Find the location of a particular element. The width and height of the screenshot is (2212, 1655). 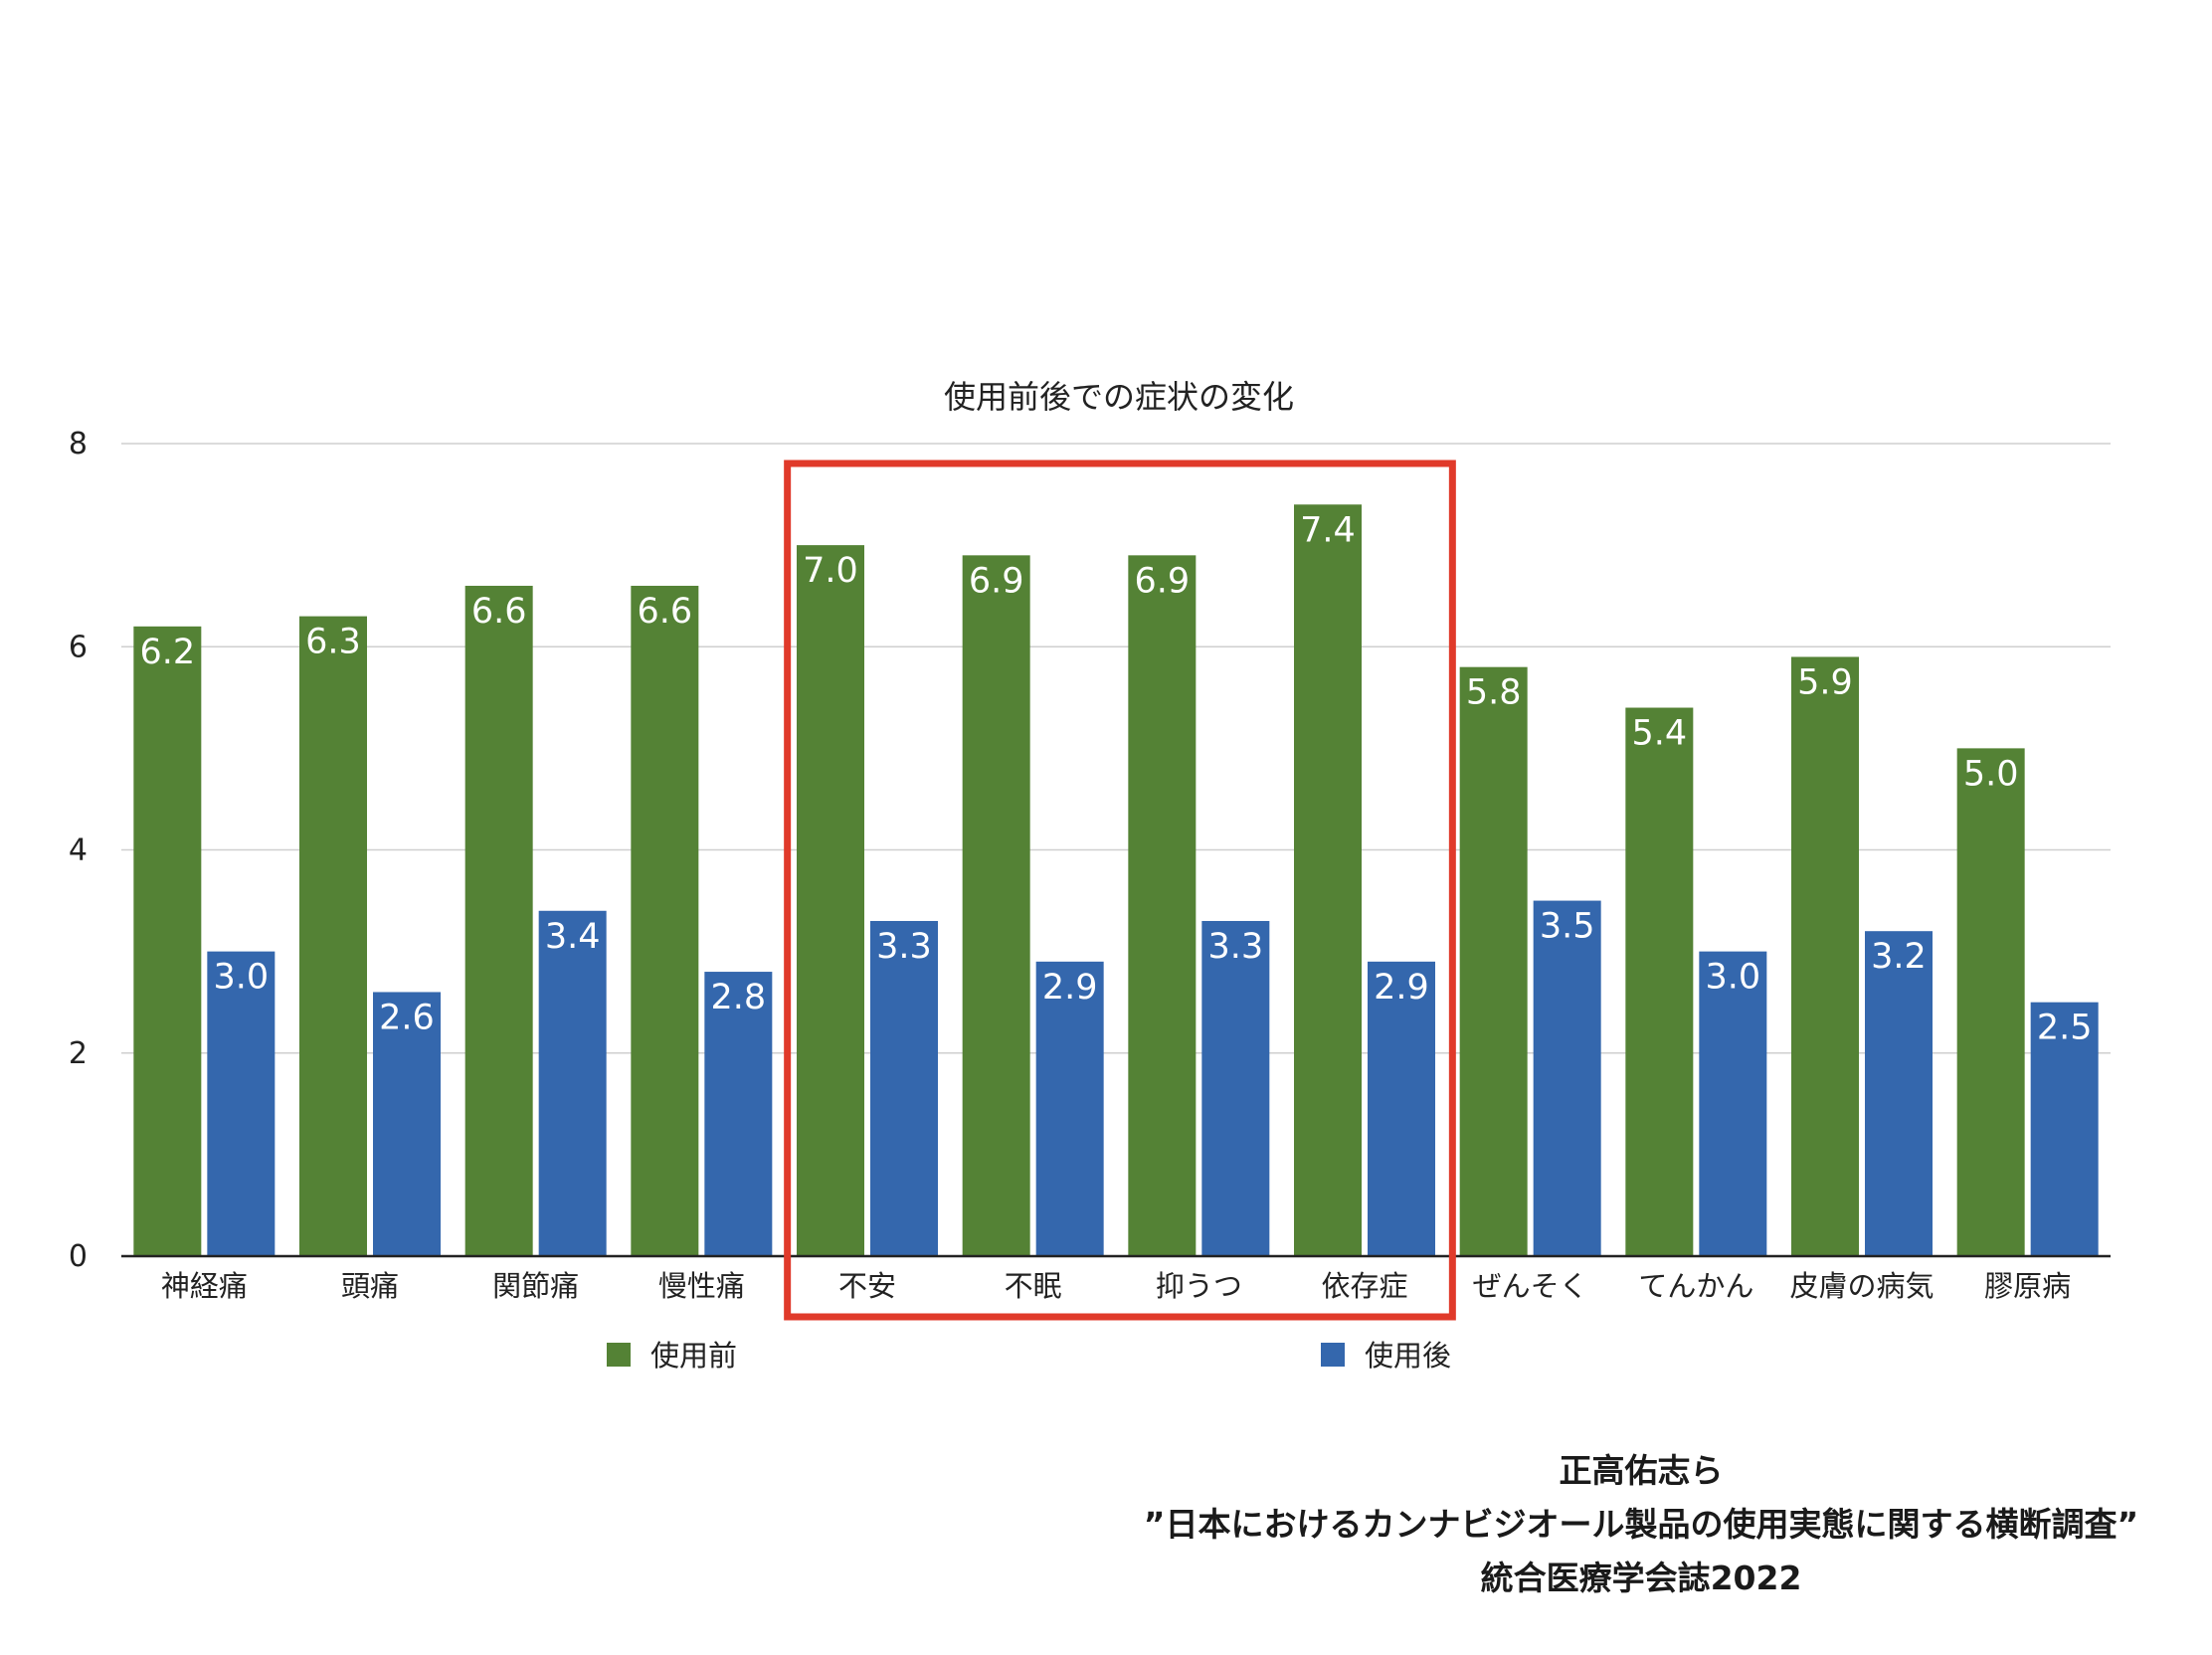

y-tick-label: 8 is located at coordinates (78, 444).